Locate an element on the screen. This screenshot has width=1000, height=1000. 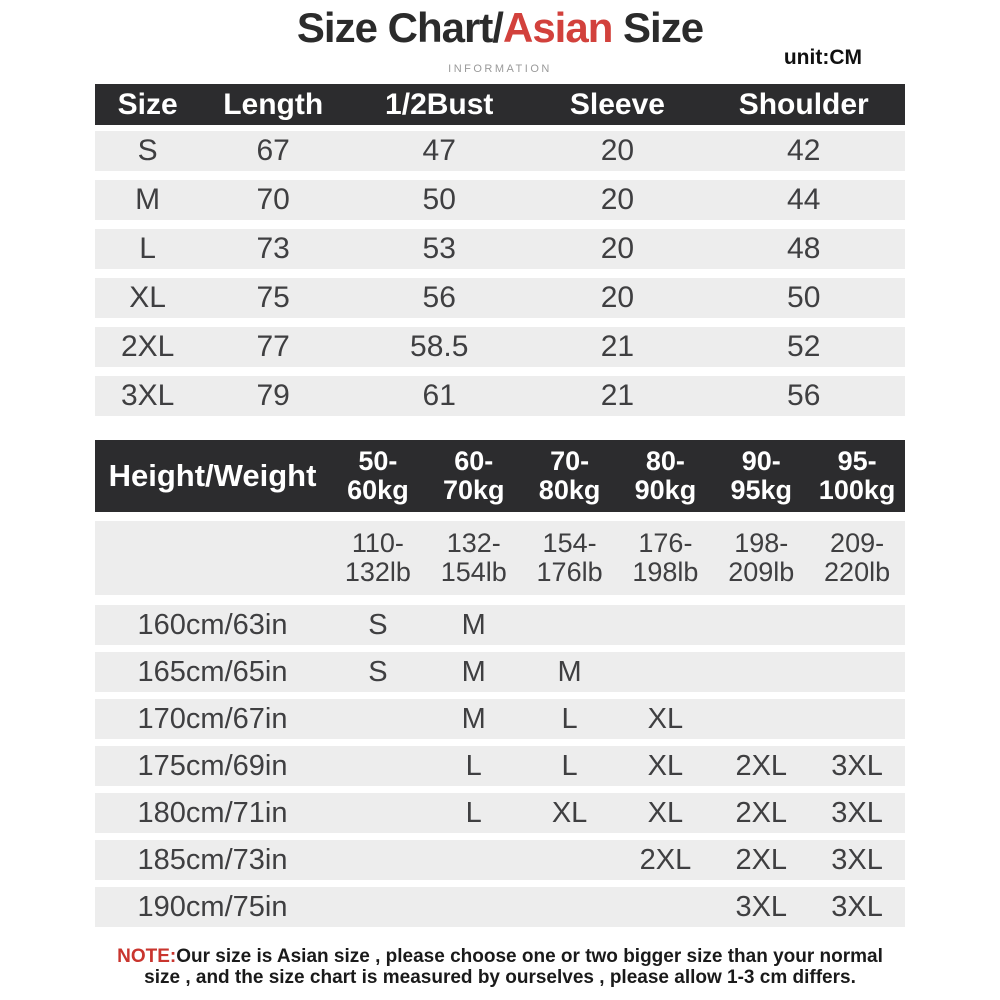
column-header-shoulder: Shoulder is located at coordinates (803, 104).